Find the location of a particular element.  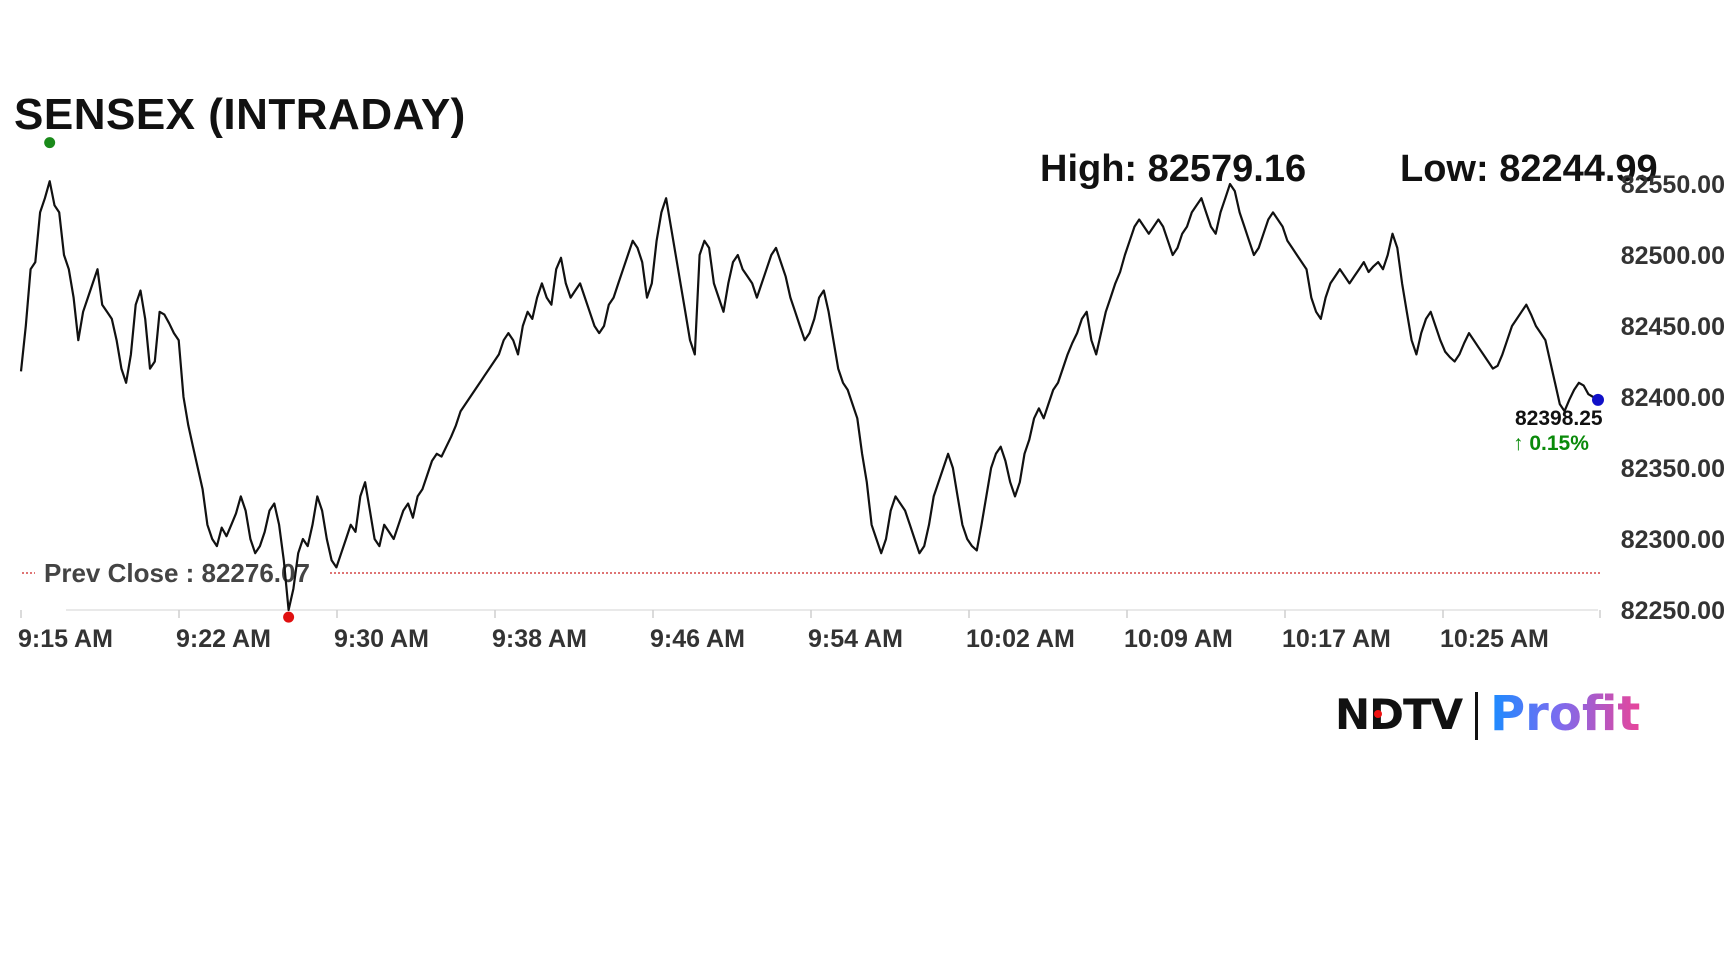

y-tick-label: 82450.00 is located at coordinates (1673, 327).